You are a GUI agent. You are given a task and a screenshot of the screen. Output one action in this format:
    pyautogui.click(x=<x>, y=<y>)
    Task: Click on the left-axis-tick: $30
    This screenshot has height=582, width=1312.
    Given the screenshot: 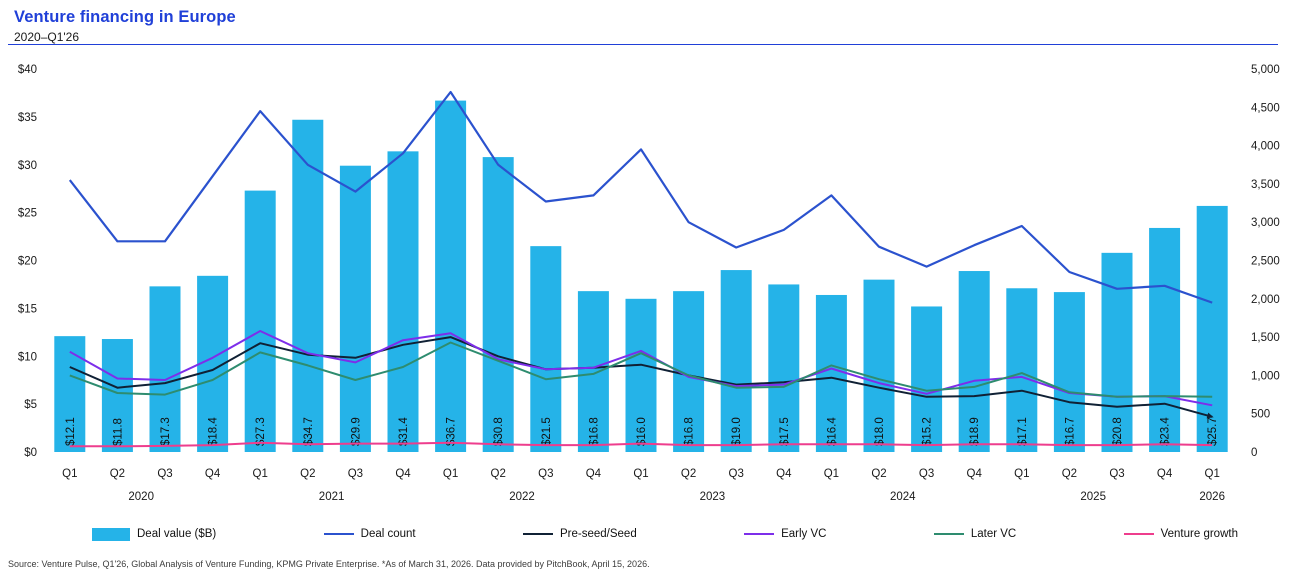 What is the action you would take?
    pyautogui.click(x=27, y=166)
    